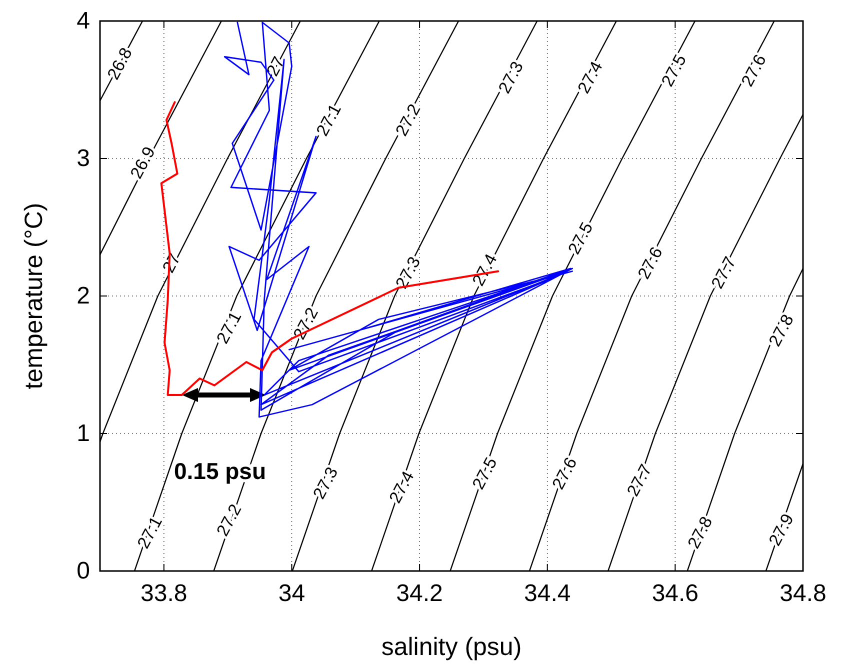  Describe the element at coordinates (292, 593) in the screenshot. I see `x-tick-label: 34` at that location.